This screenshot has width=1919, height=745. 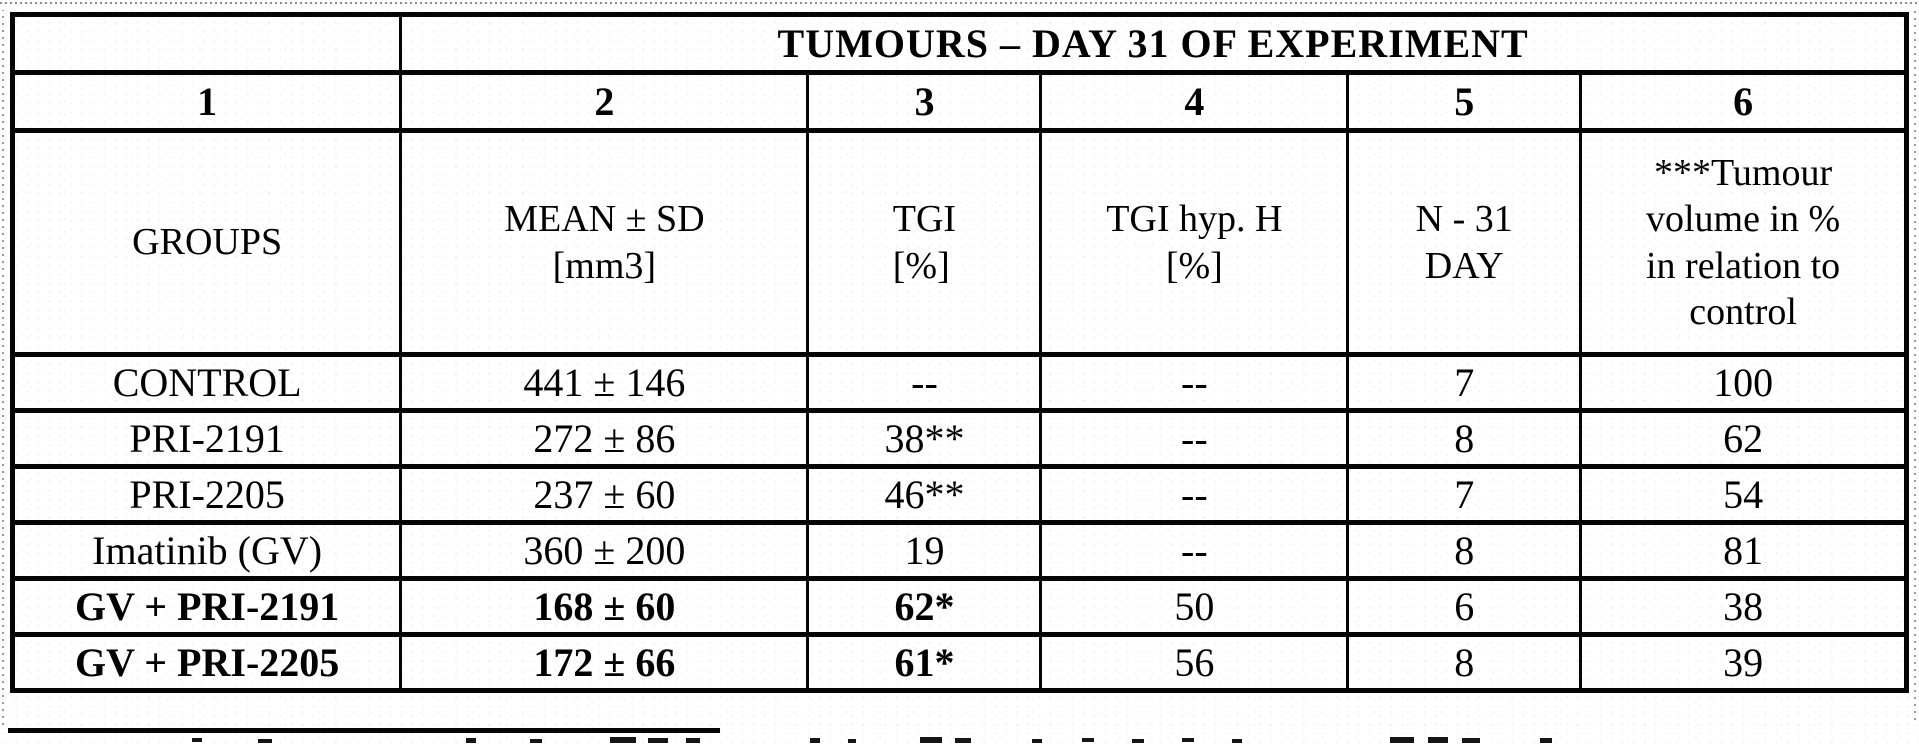 What do you see at coordinates (1743, 219) in the screenshot?
I see `header-tumour-volume-line2: volume in %` at bounding box center [1743, 219].